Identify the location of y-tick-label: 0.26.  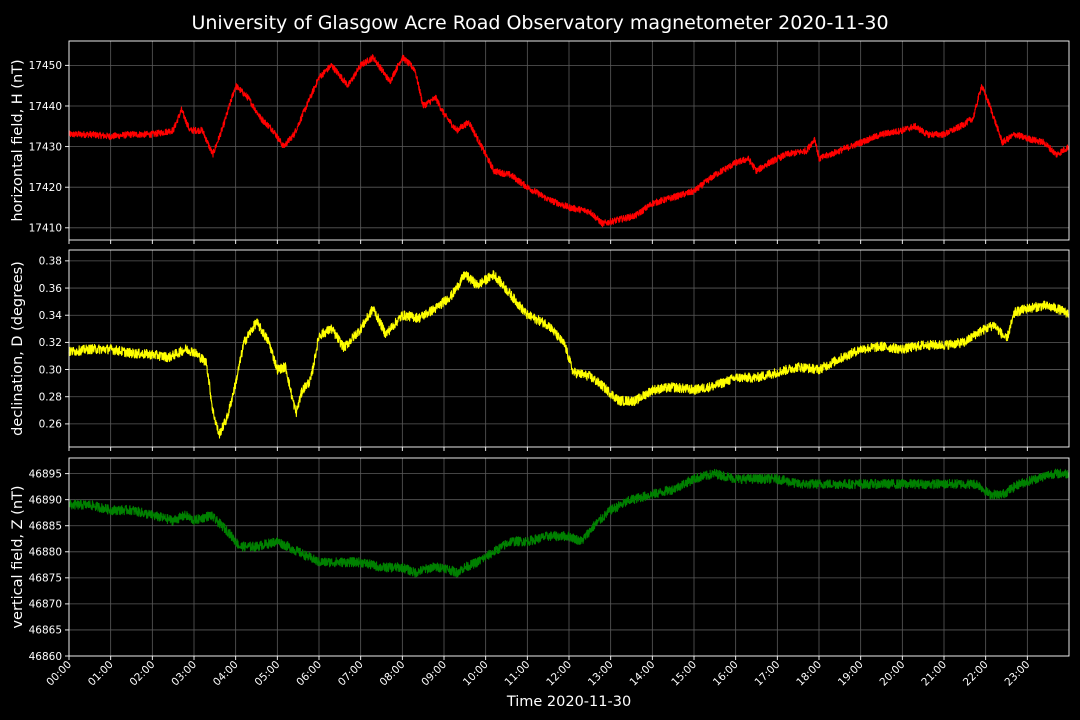
(51, 425).